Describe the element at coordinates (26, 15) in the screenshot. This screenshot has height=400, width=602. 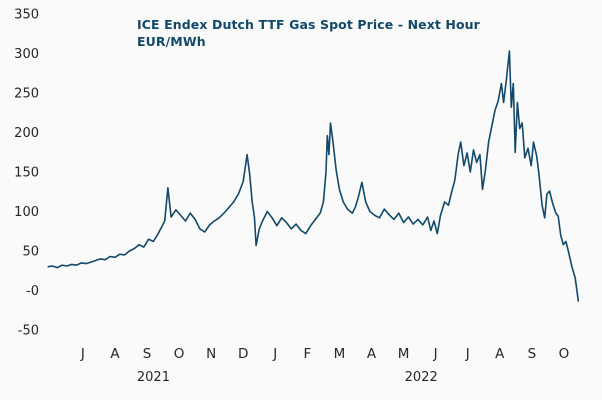
I see `y-axis-tick-label: 350` at that location.